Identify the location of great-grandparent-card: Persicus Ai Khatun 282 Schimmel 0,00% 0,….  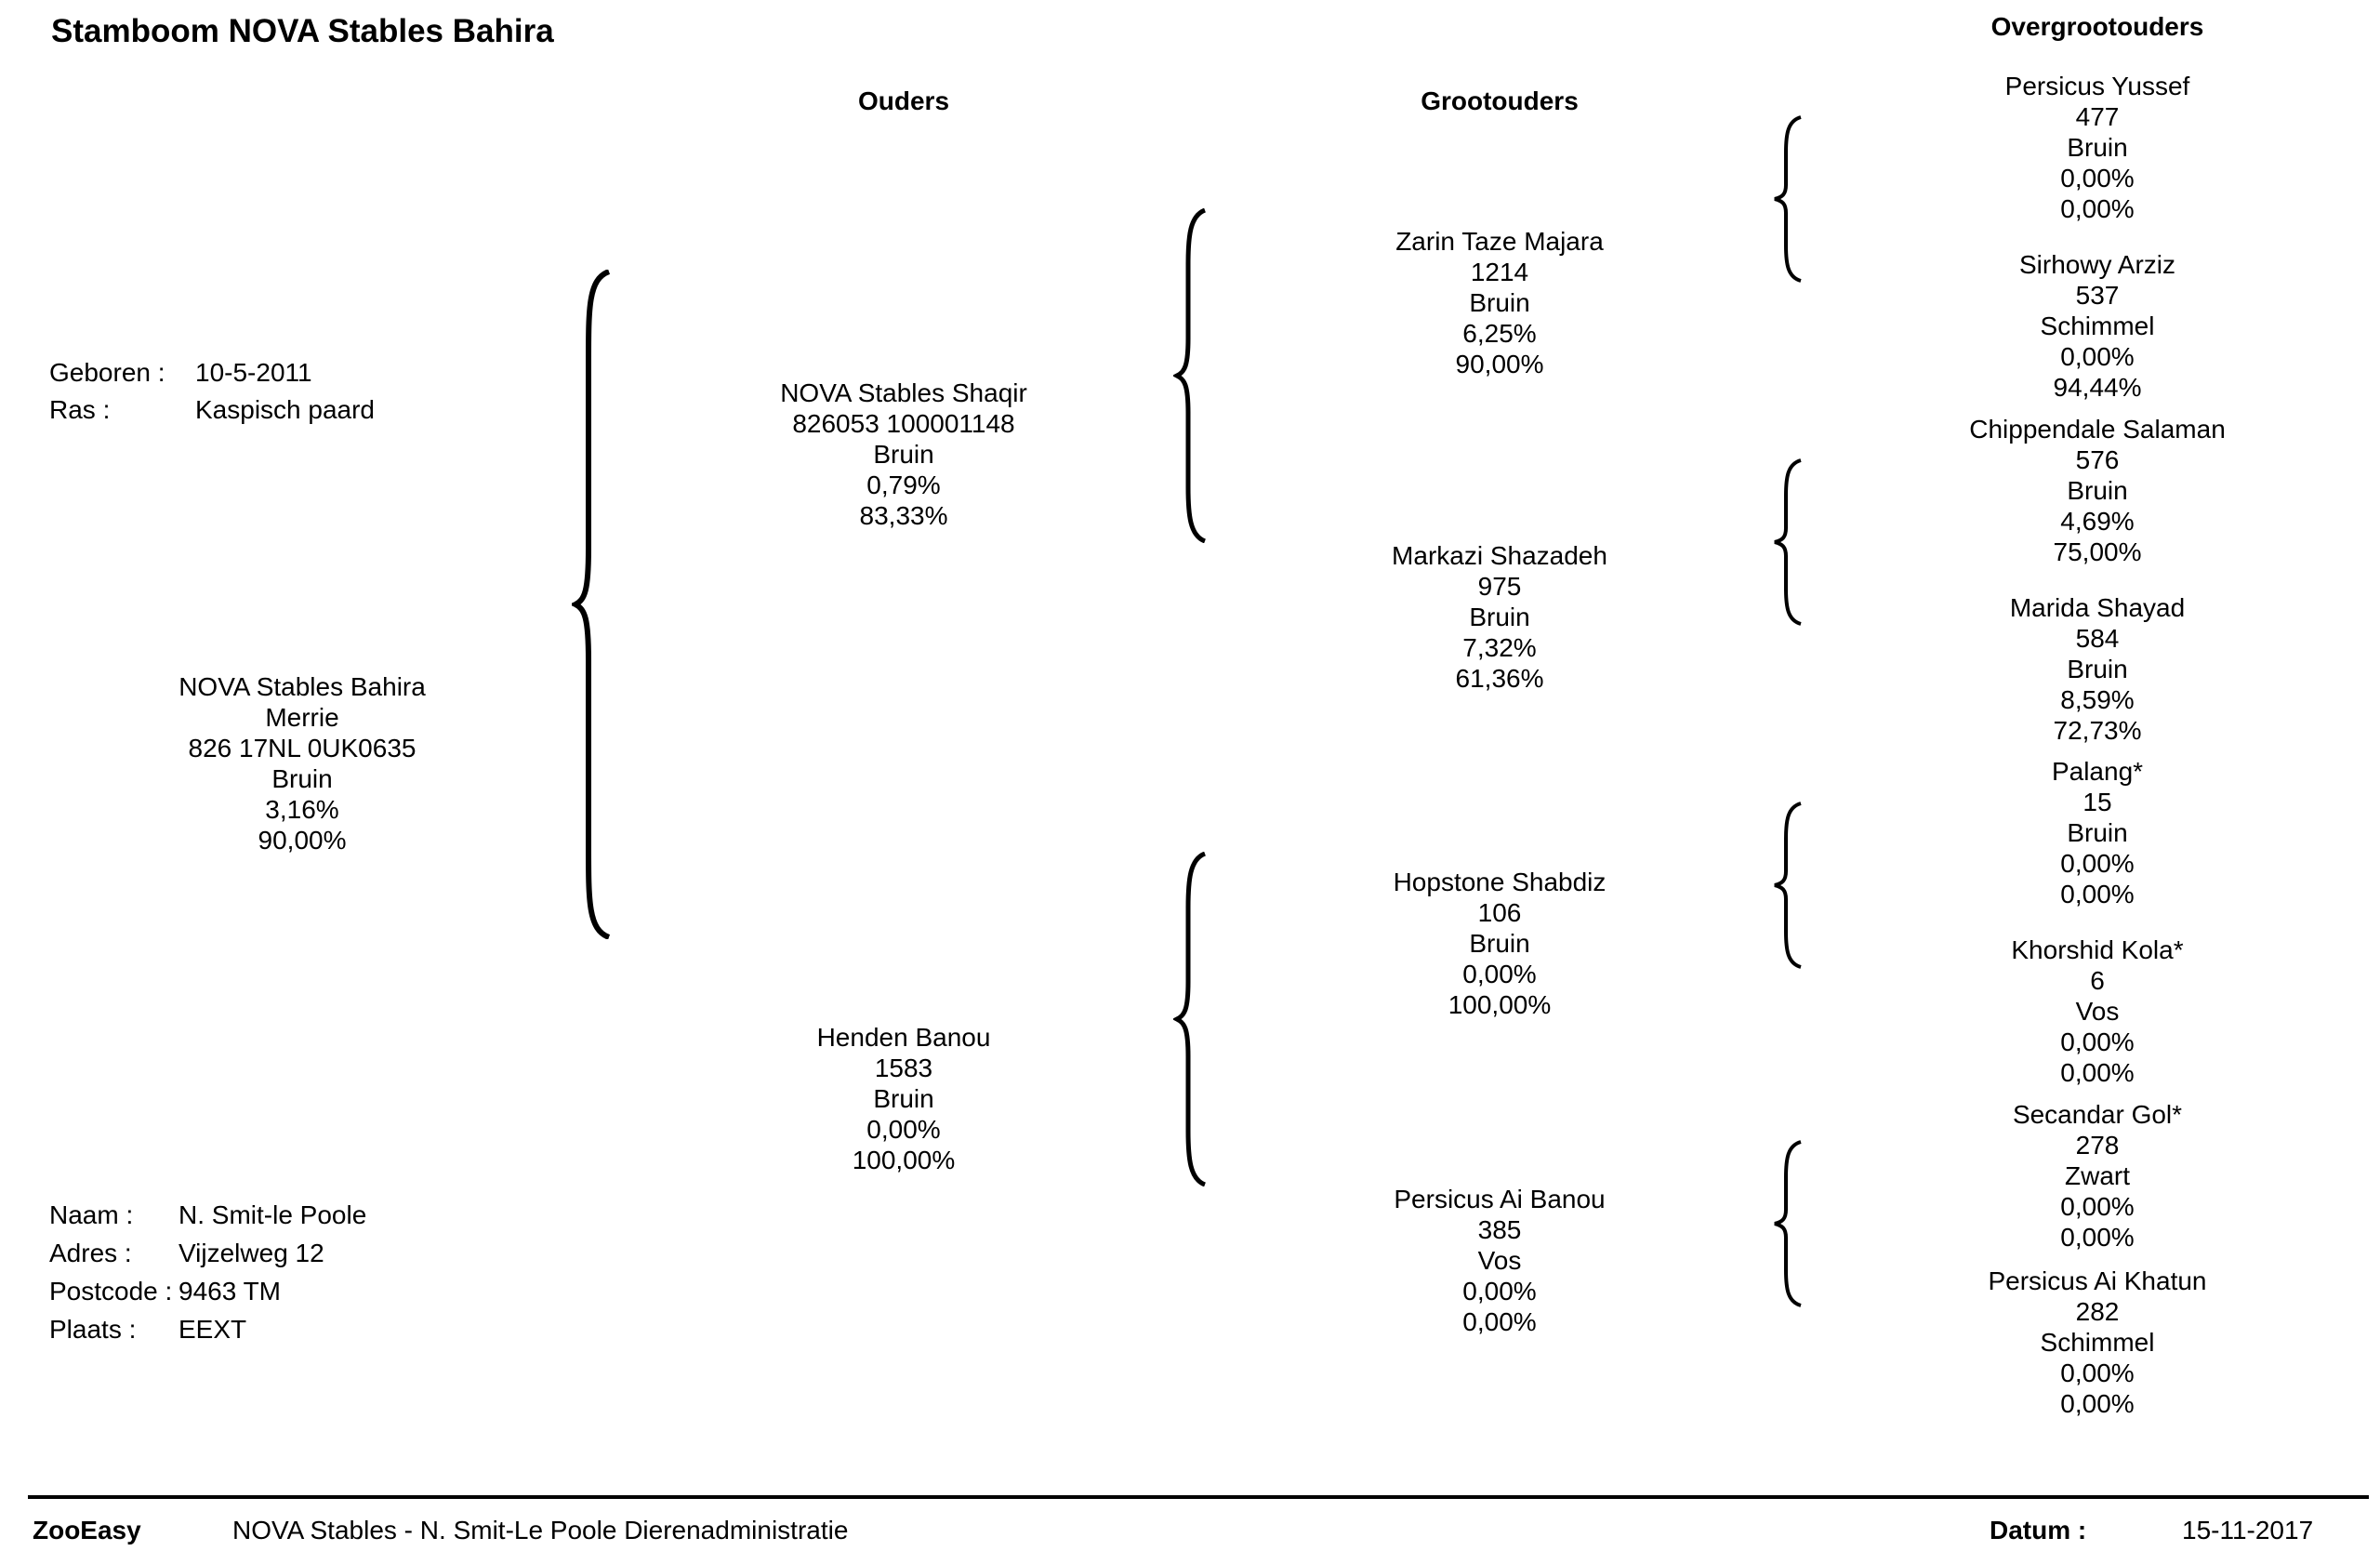
(2097, 1343).